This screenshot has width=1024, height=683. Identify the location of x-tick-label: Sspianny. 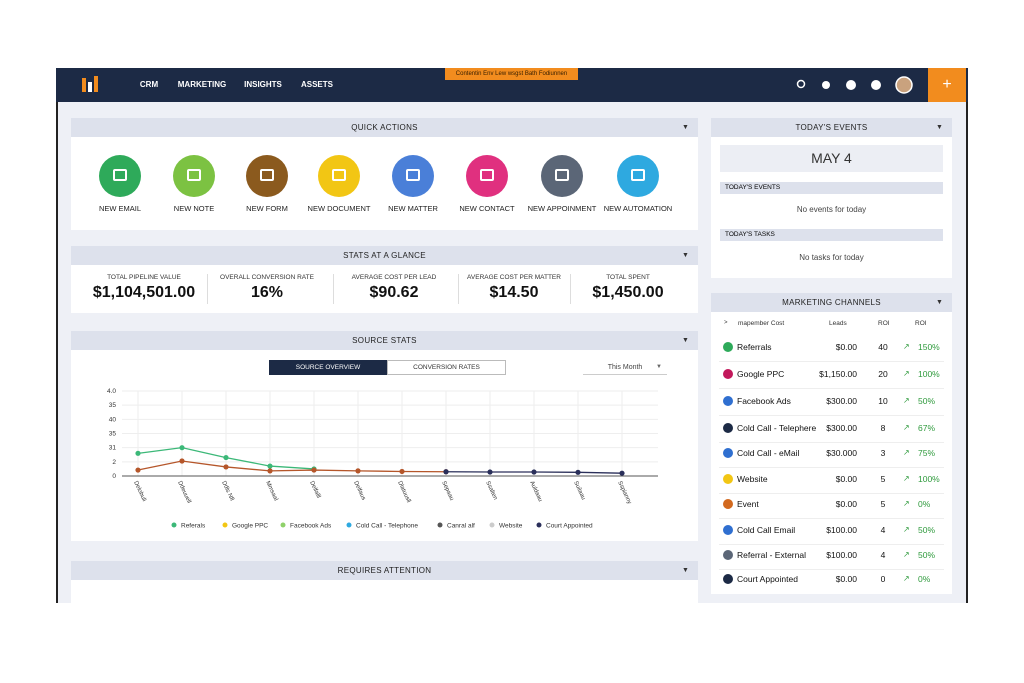
(624, 492).